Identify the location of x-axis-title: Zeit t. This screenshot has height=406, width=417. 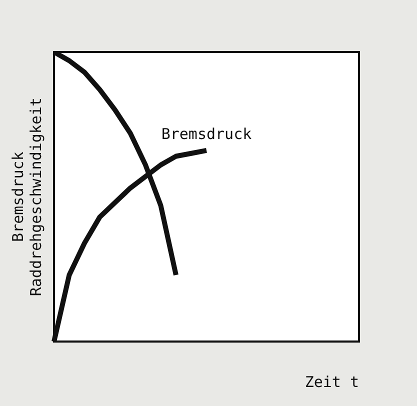
(331, 381).